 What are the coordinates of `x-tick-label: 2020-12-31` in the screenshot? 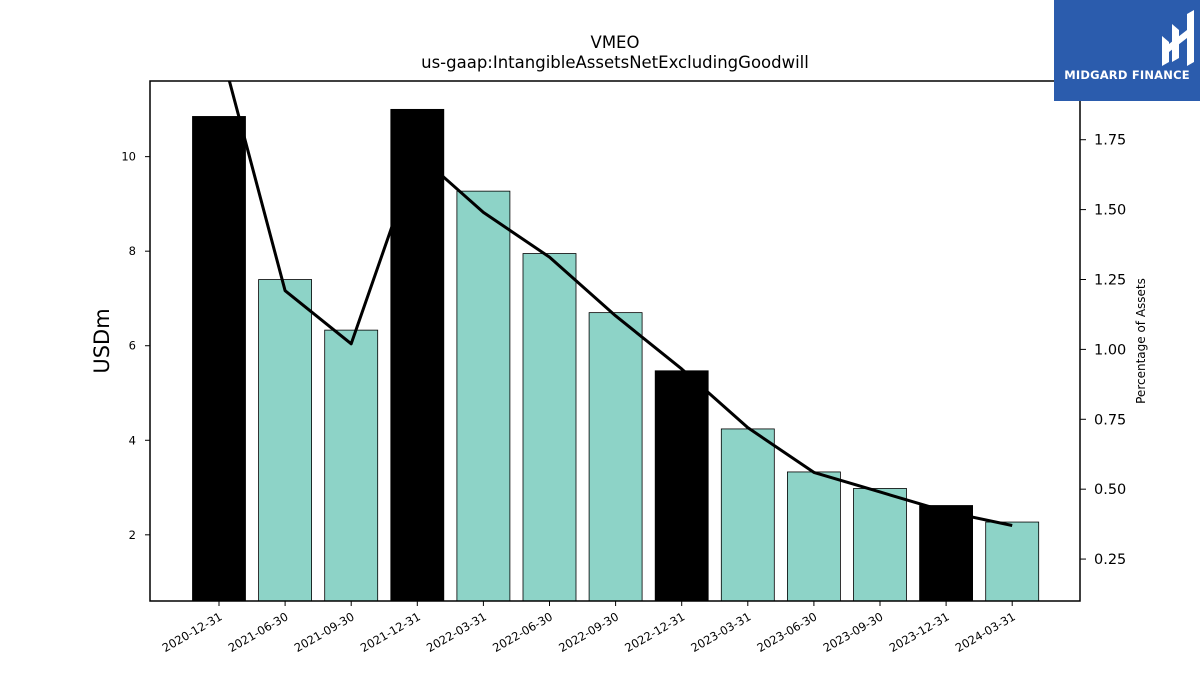 It's located at (192, 632).